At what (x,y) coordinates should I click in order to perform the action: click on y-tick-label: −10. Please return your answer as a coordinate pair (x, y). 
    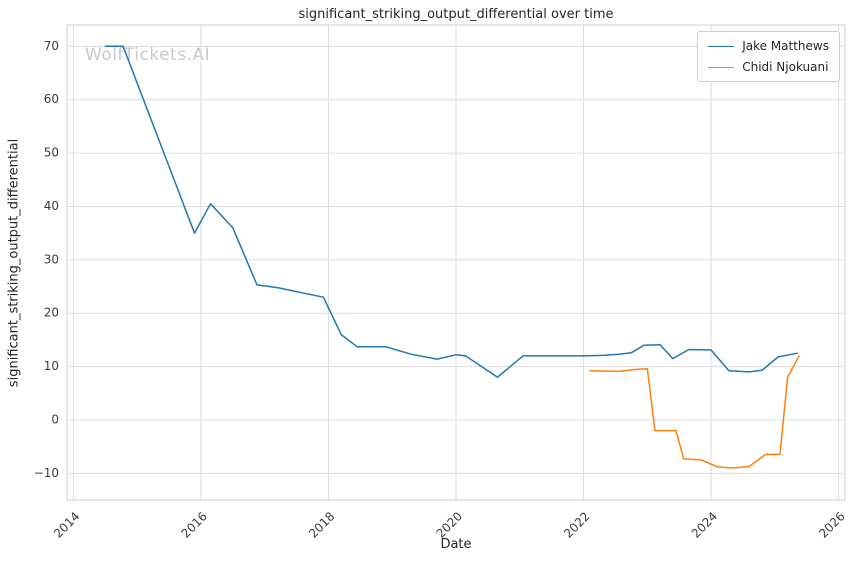
    Looking at the image, I should click on (46, 473).